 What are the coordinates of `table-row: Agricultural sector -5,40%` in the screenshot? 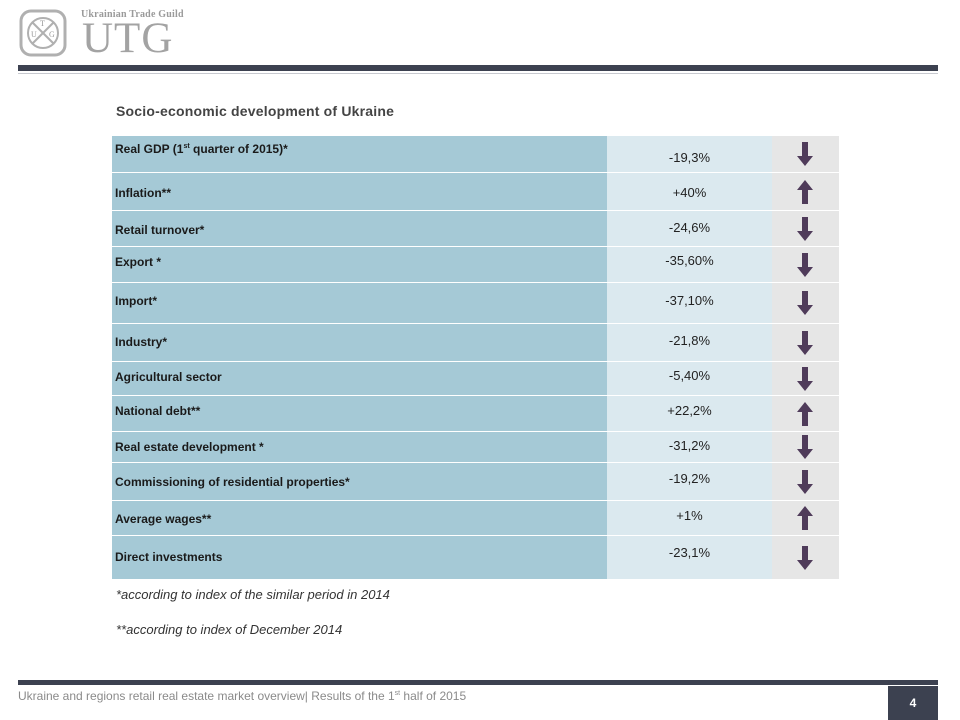 It's located at (476, 379).